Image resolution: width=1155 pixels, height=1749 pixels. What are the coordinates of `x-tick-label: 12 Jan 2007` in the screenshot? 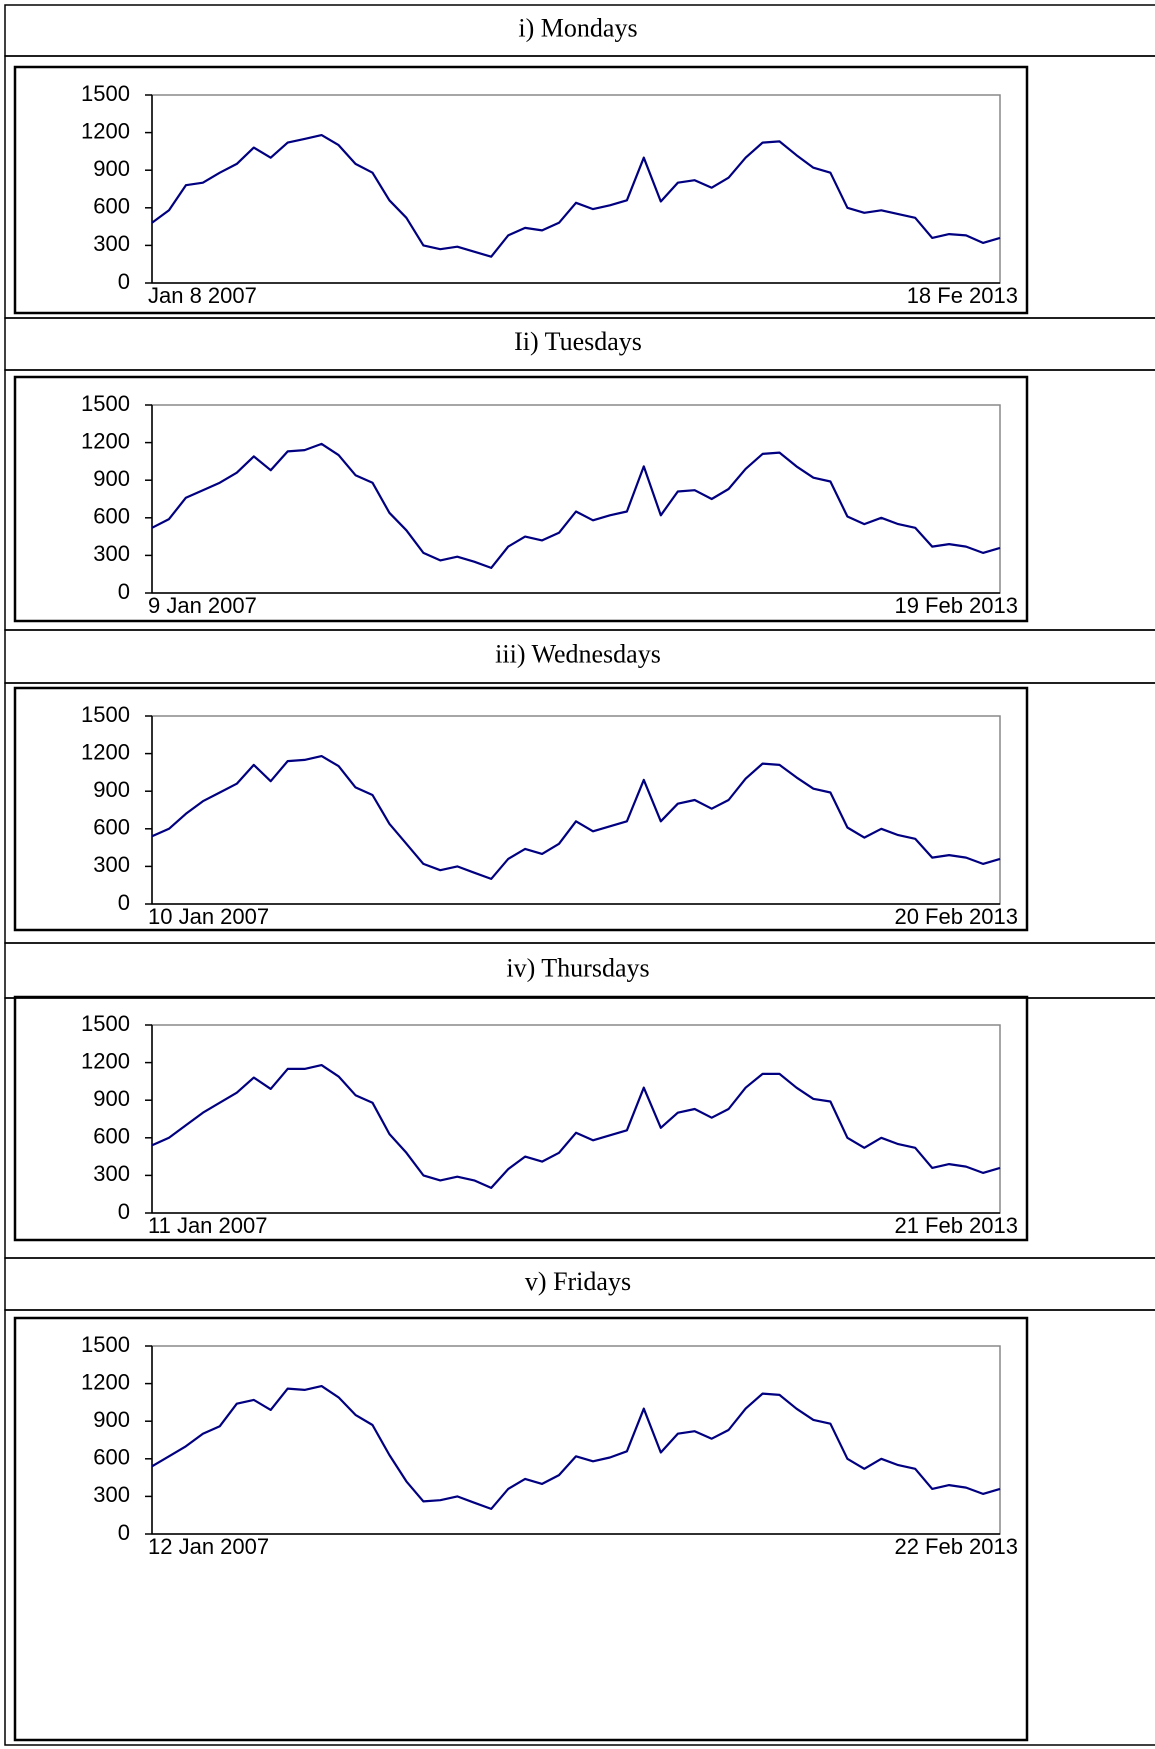 It's located at (208, 1546).